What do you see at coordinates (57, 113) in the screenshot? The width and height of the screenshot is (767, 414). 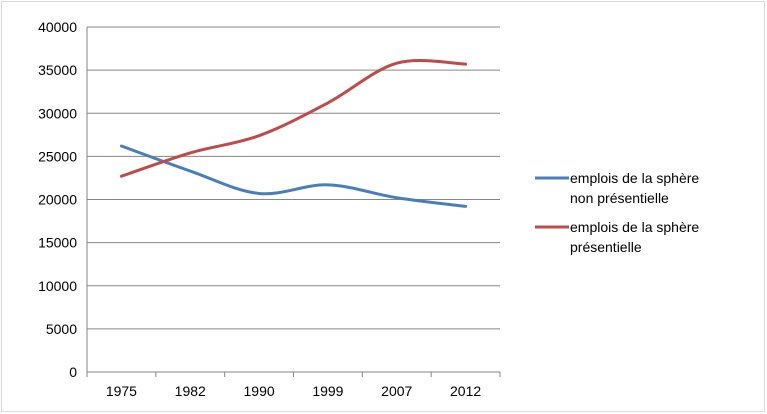 I see `y-tick-label: 30000` at bounding box center [57, 113].